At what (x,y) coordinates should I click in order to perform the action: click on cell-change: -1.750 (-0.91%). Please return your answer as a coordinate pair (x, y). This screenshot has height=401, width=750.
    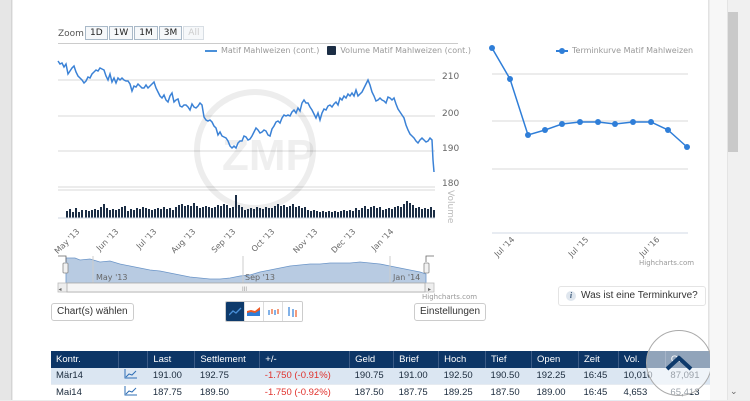
    Looking at the image, I should click on (304, 376).